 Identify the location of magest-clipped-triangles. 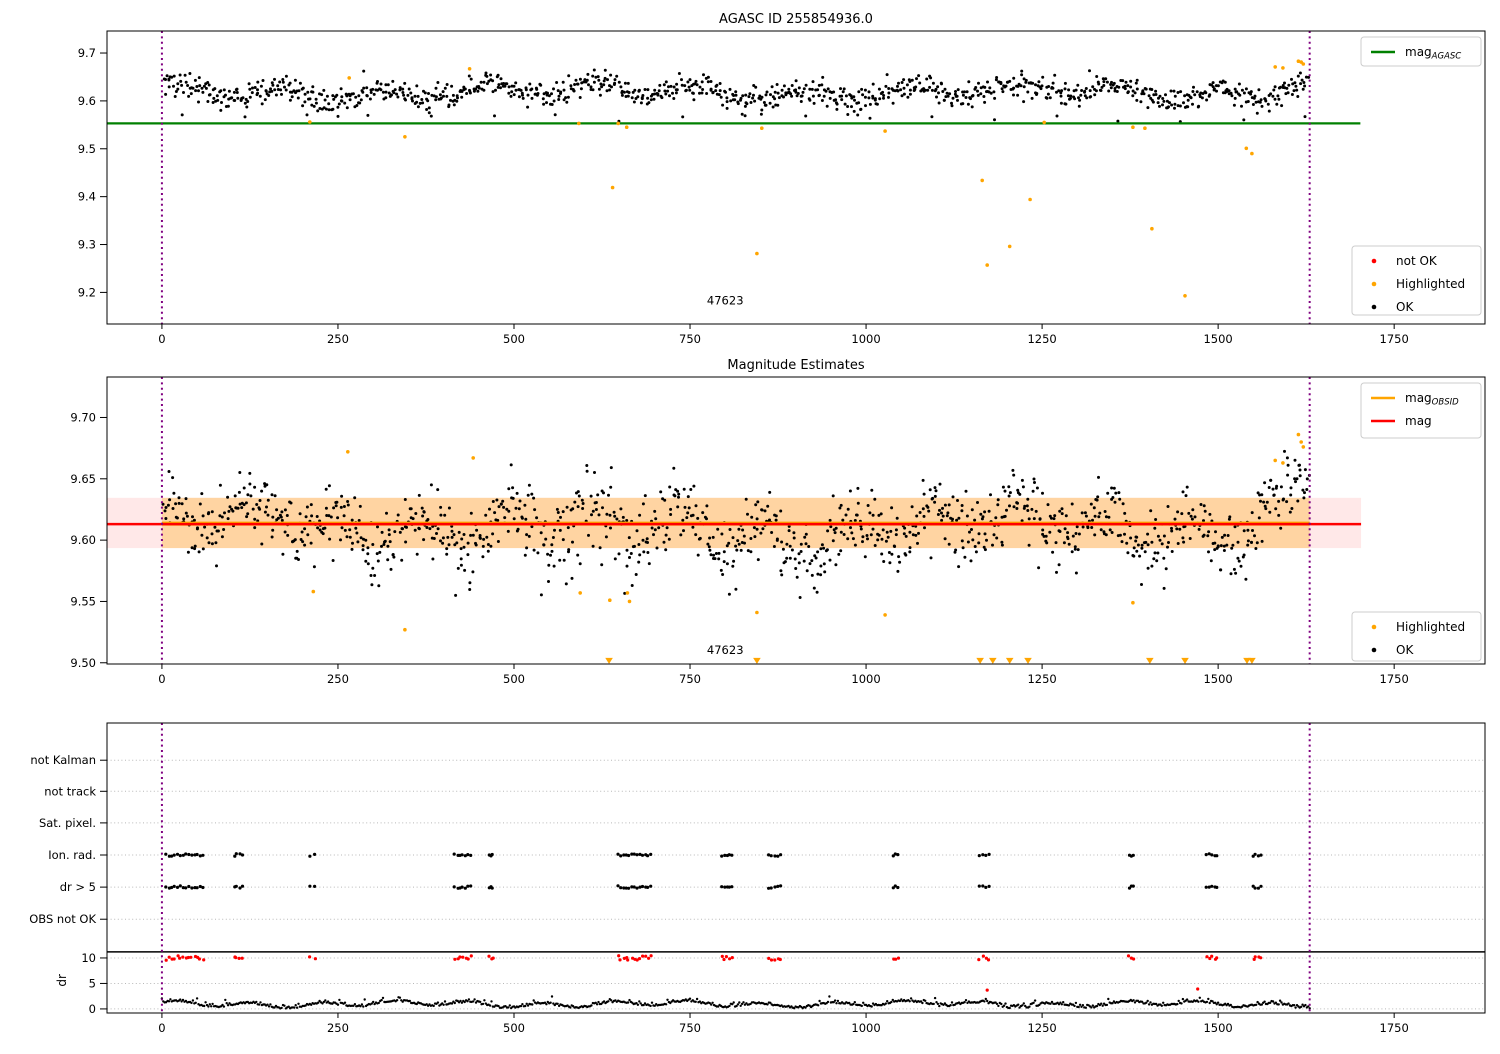
(930, 660).